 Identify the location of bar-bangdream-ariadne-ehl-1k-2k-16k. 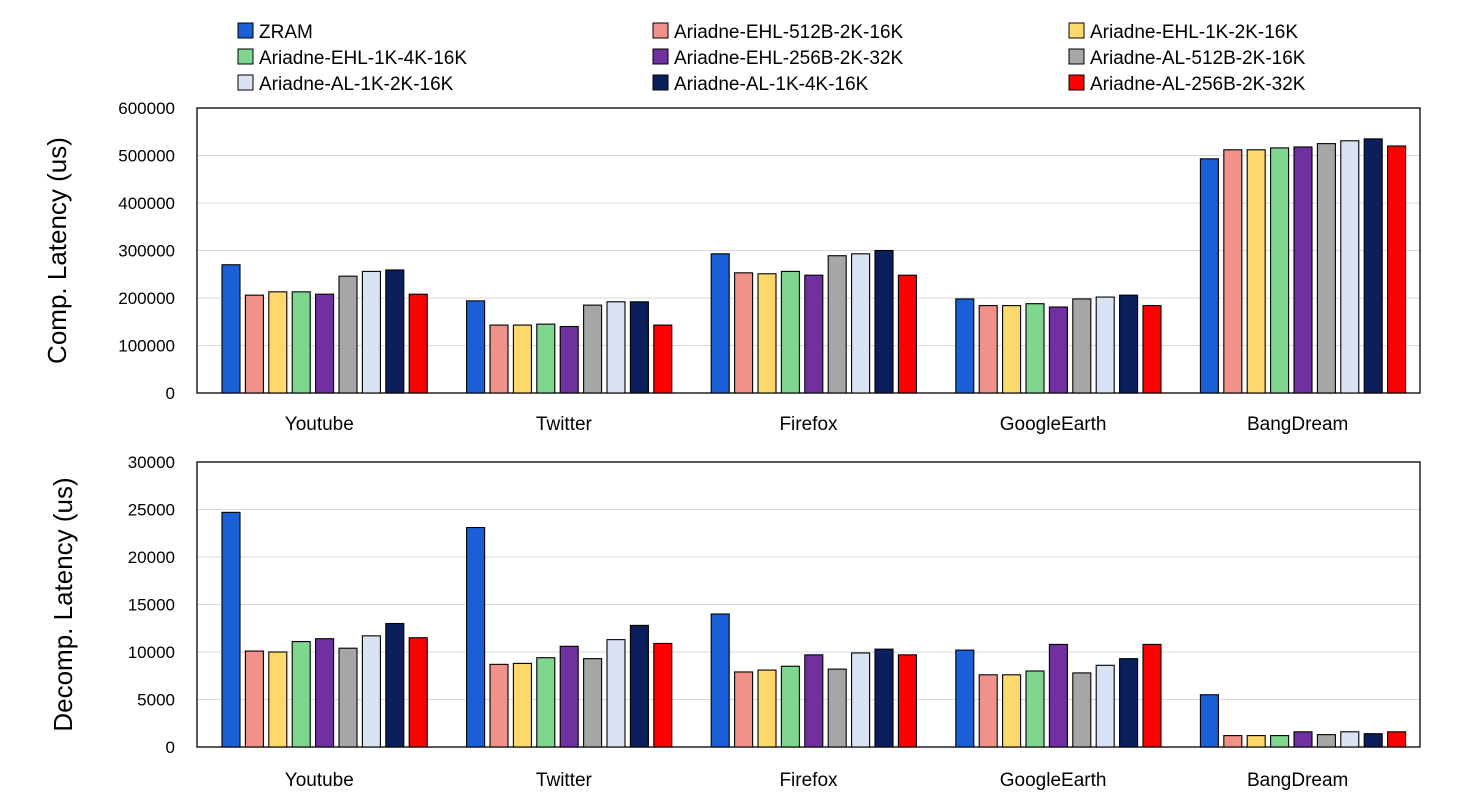
(1256, 271).